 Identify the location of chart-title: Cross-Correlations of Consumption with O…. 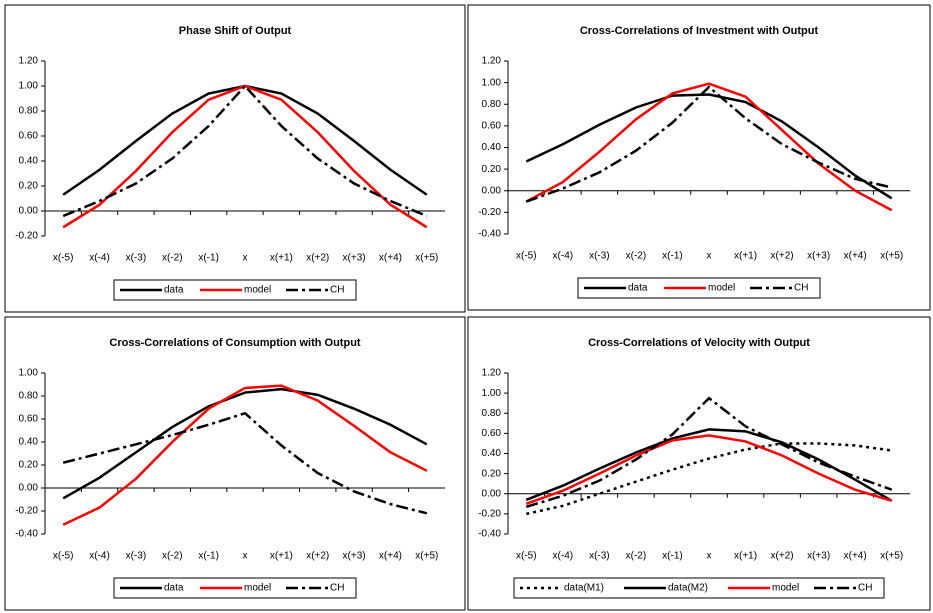
(234, 343).